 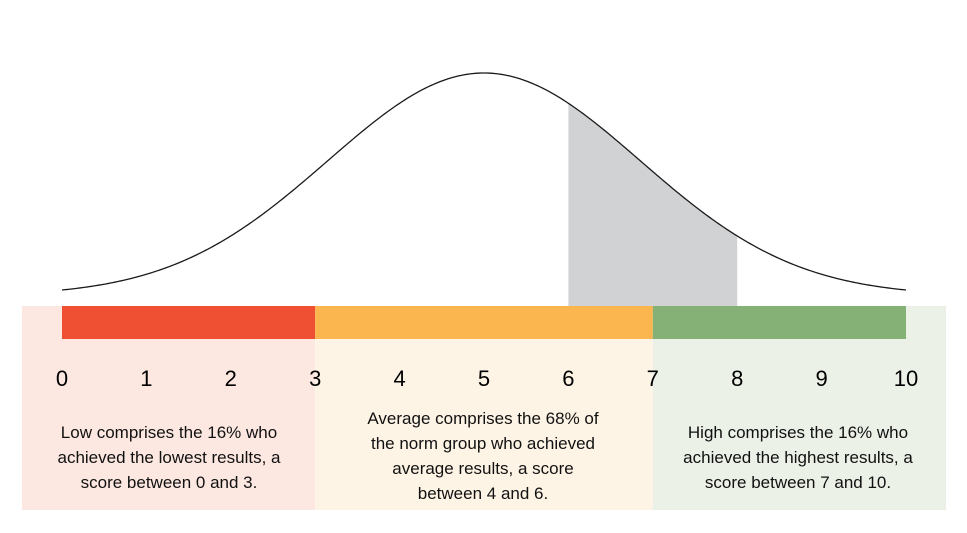 I want to click on description-line: score between 7 and 10., so click(x=798, y=482).